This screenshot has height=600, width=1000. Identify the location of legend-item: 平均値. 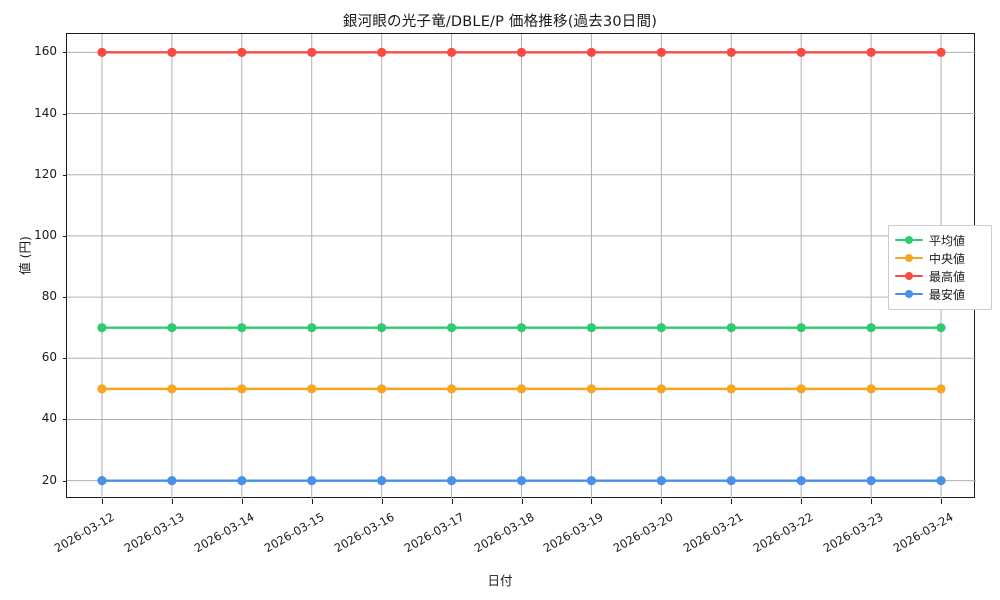
(940, 240).